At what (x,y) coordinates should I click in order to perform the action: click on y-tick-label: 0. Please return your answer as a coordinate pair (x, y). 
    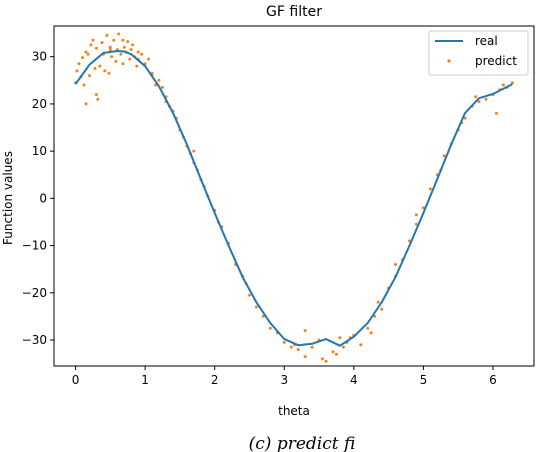
    Looking at the image, I should click on (43, 198).